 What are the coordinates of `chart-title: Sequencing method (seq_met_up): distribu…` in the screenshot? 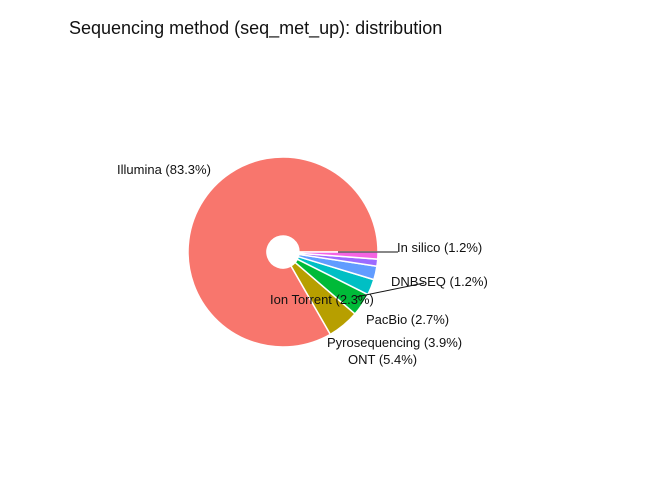 It's located at (256, 28).